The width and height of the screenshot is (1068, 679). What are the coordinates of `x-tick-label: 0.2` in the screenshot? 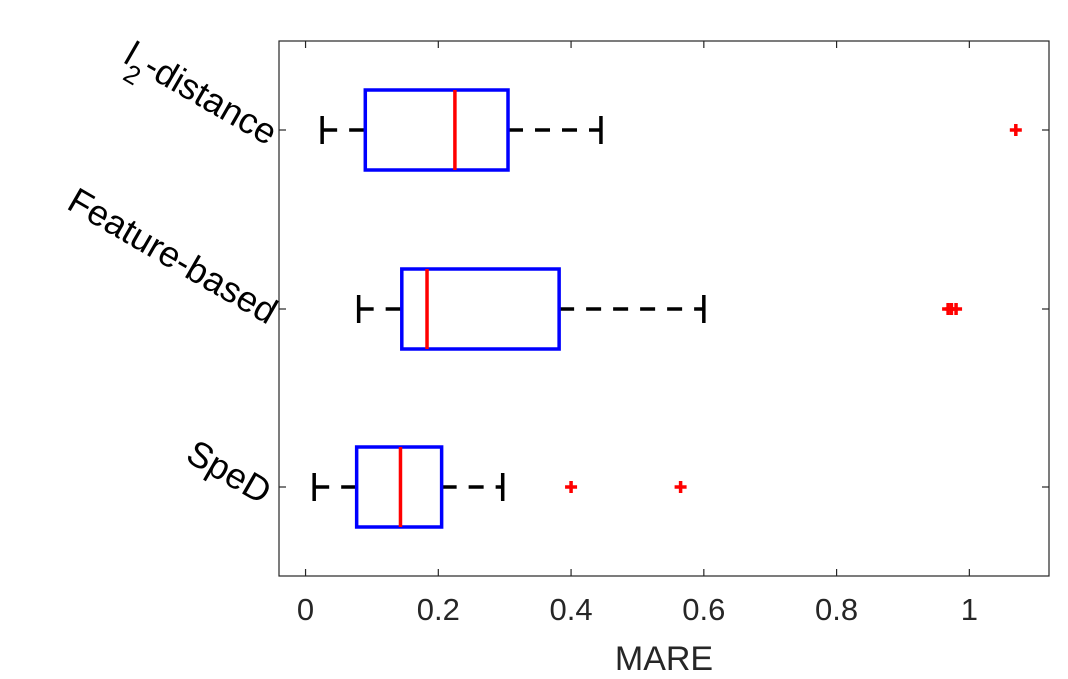 It's located at (438, 609).